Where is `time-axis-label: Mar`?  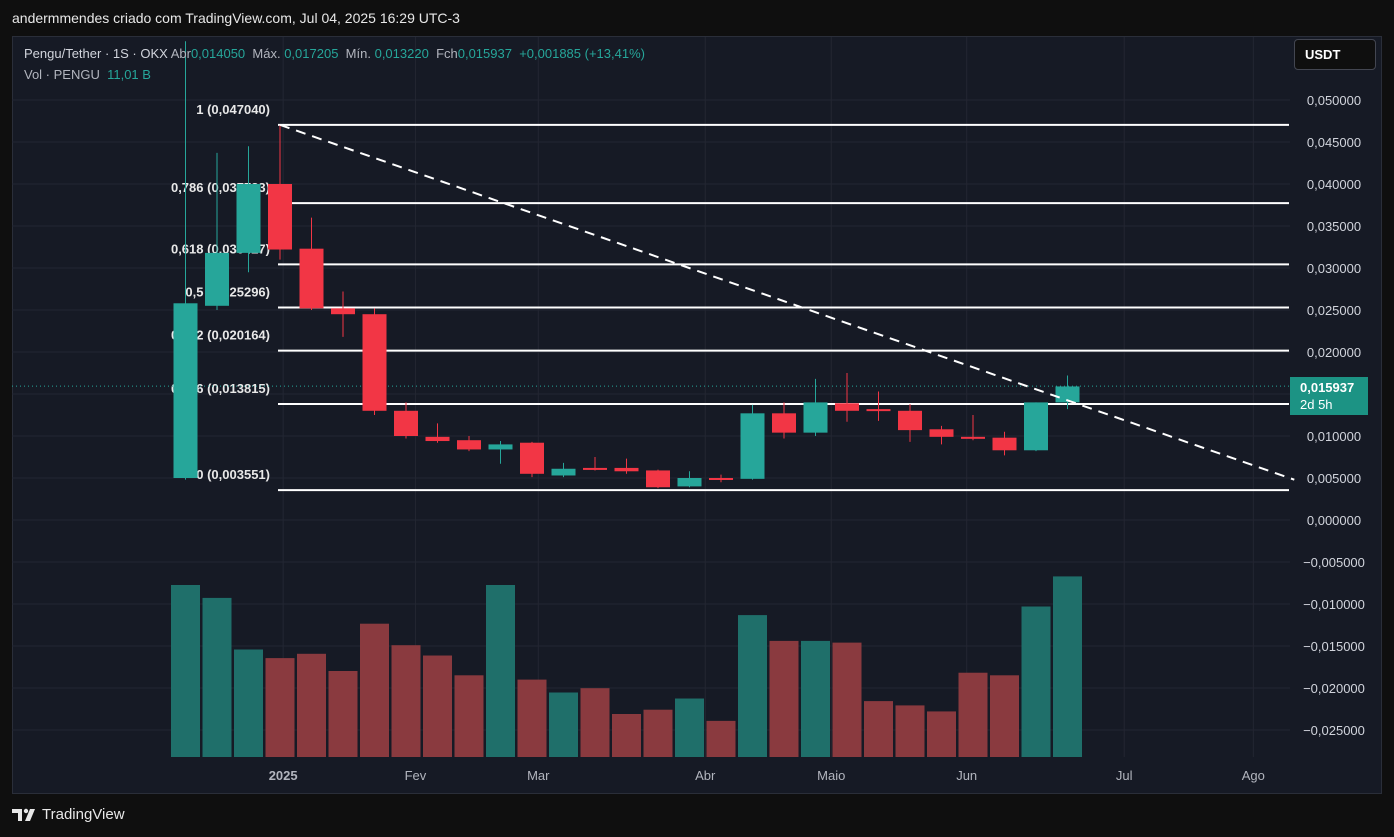
time-axis-label: Mar is located at coordinates (538, 775).